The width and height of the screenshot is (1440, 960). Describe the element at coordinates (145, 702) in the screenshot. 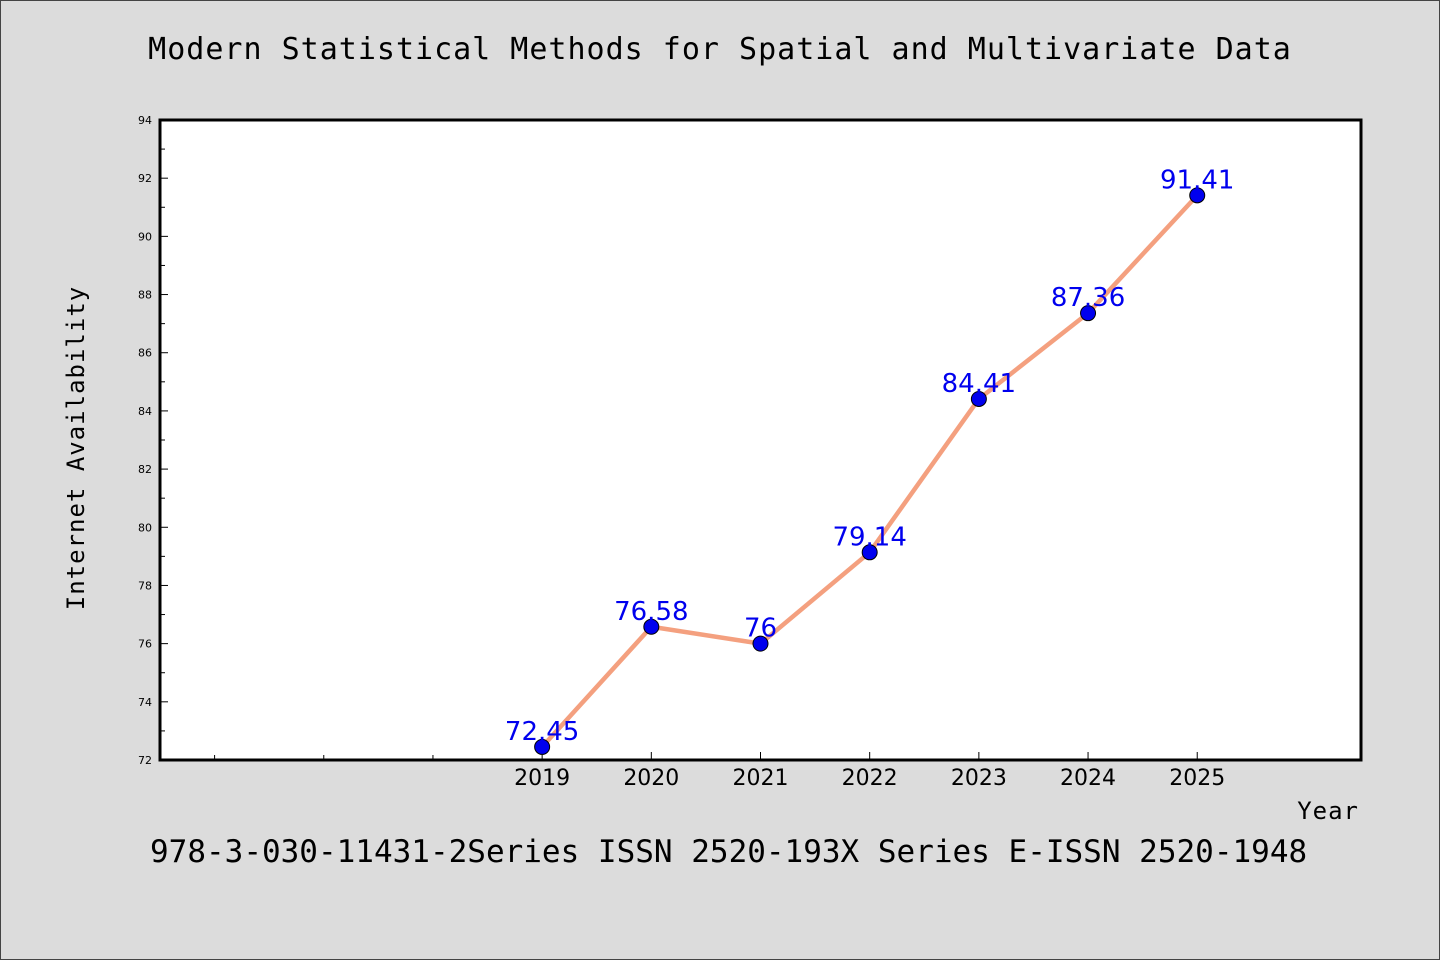

I see `y-tick-label: 74` at that location.